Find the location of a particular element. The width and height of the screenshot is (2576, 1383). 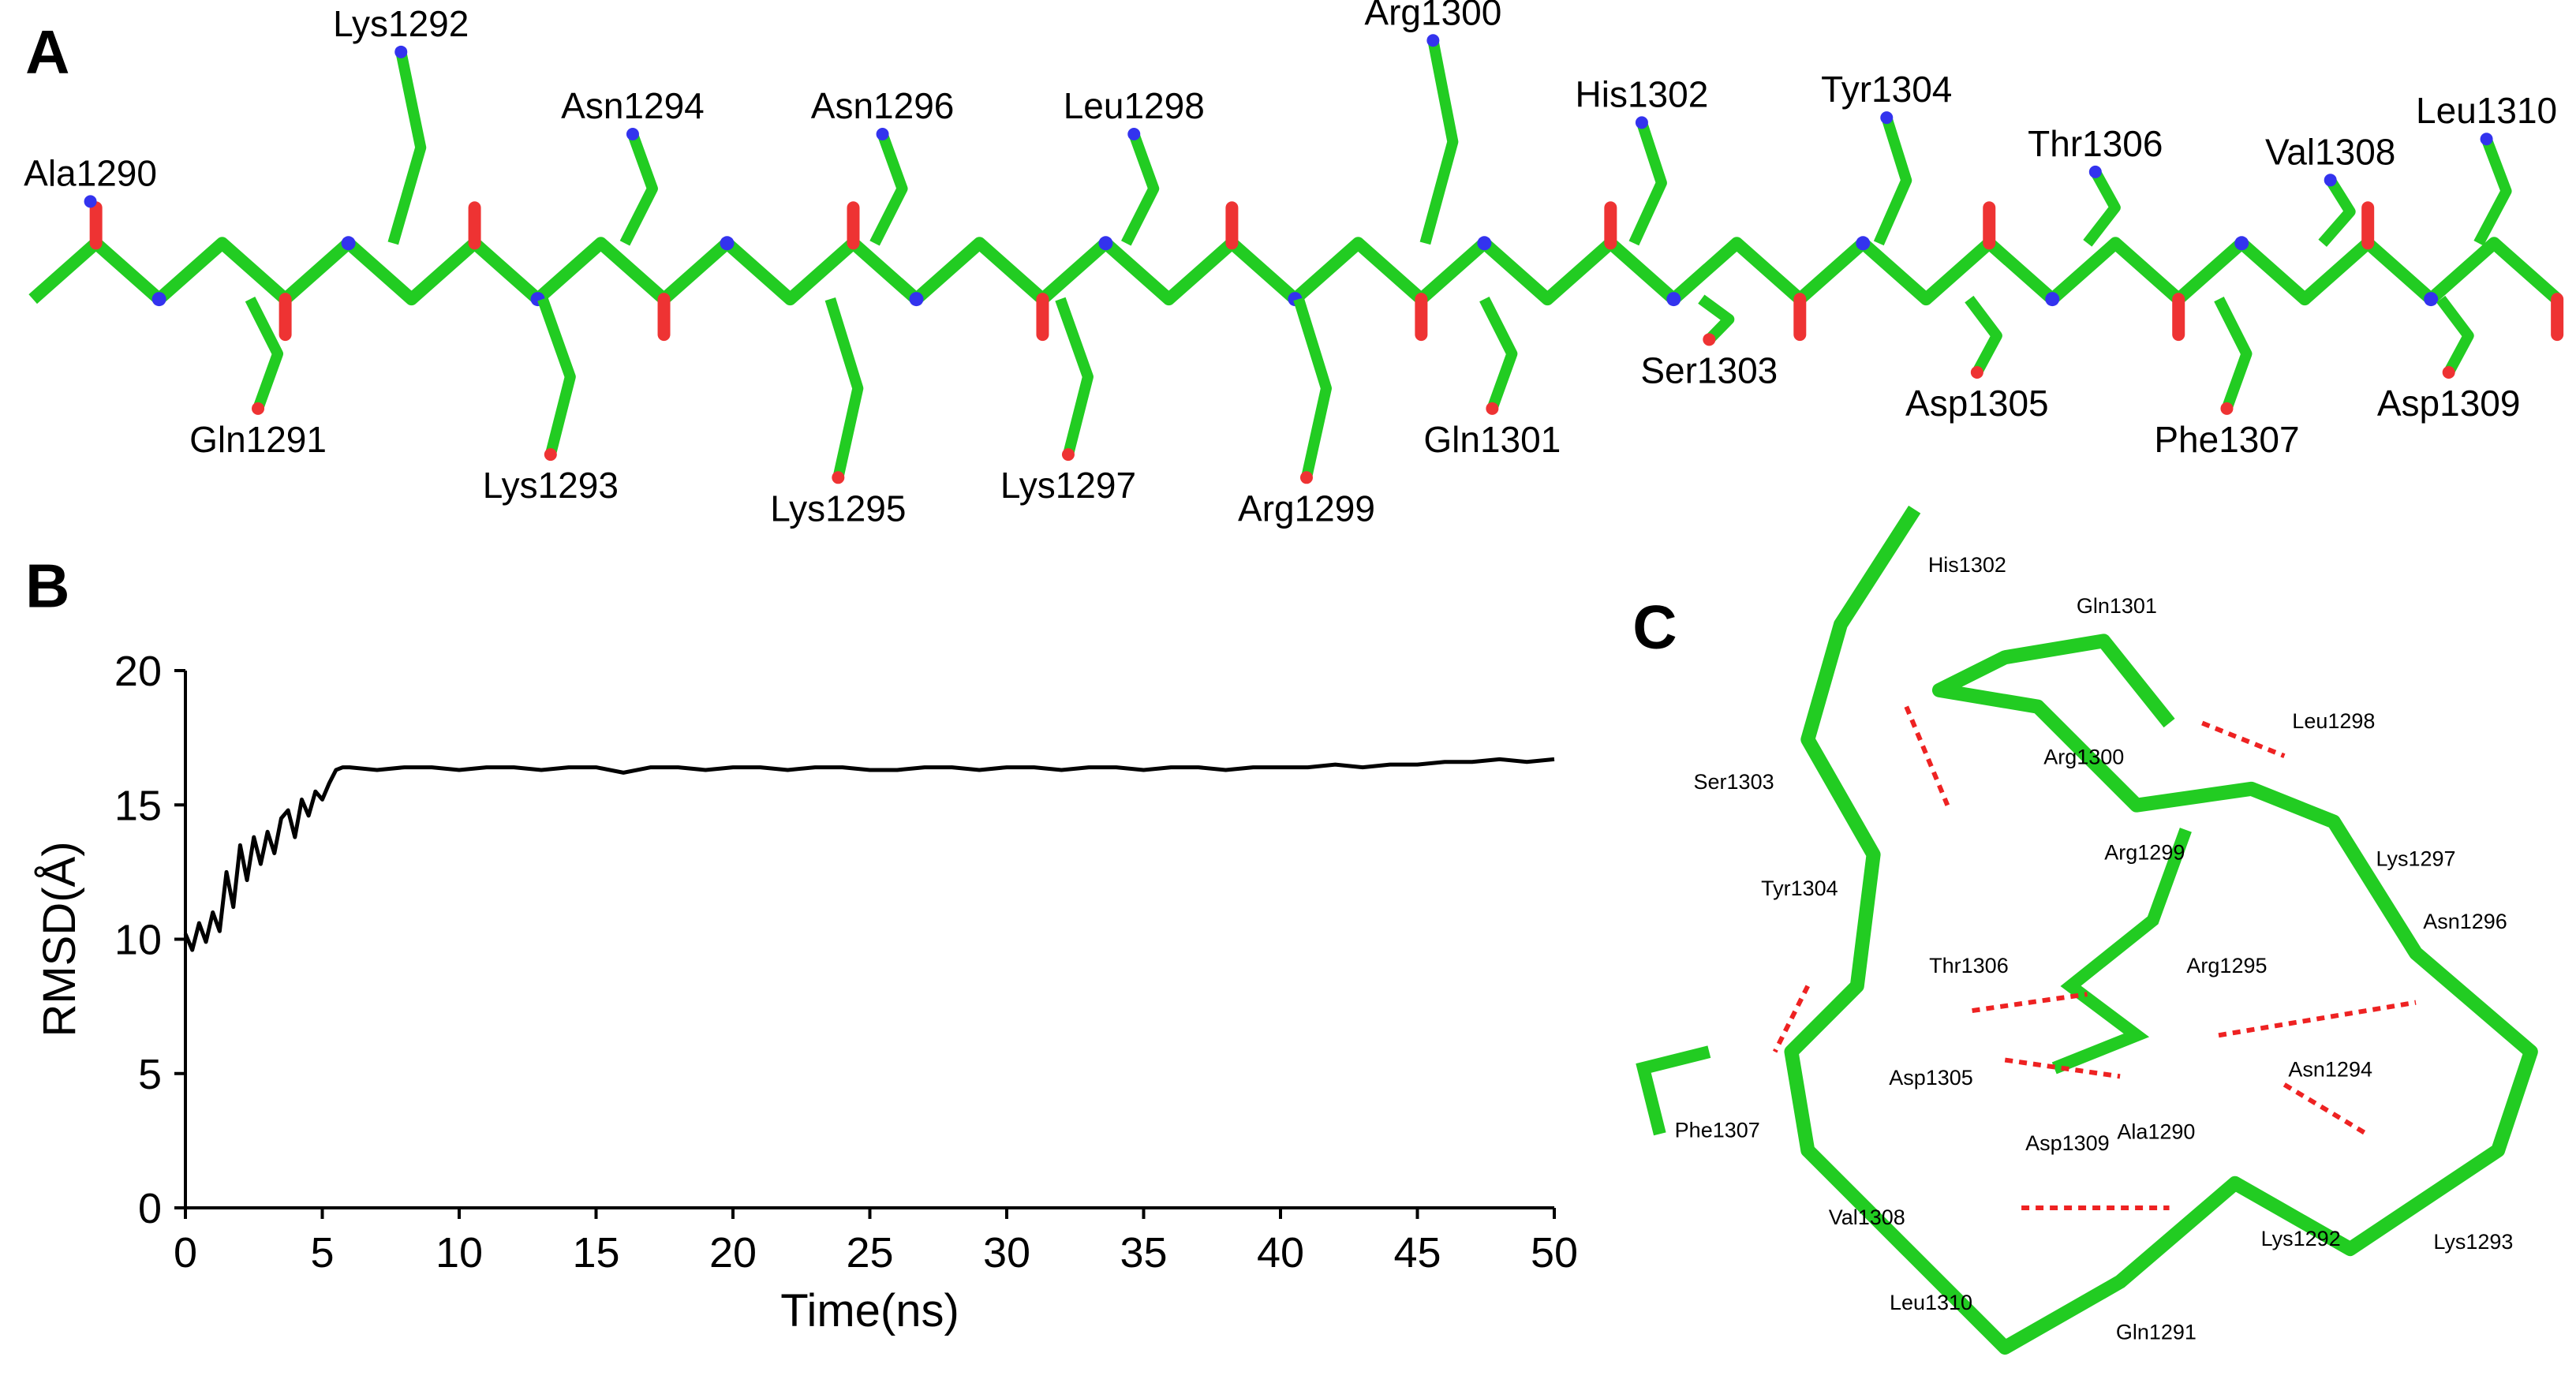

y-axis-label: RMSD(Å) is located at coordinates (59, 939).